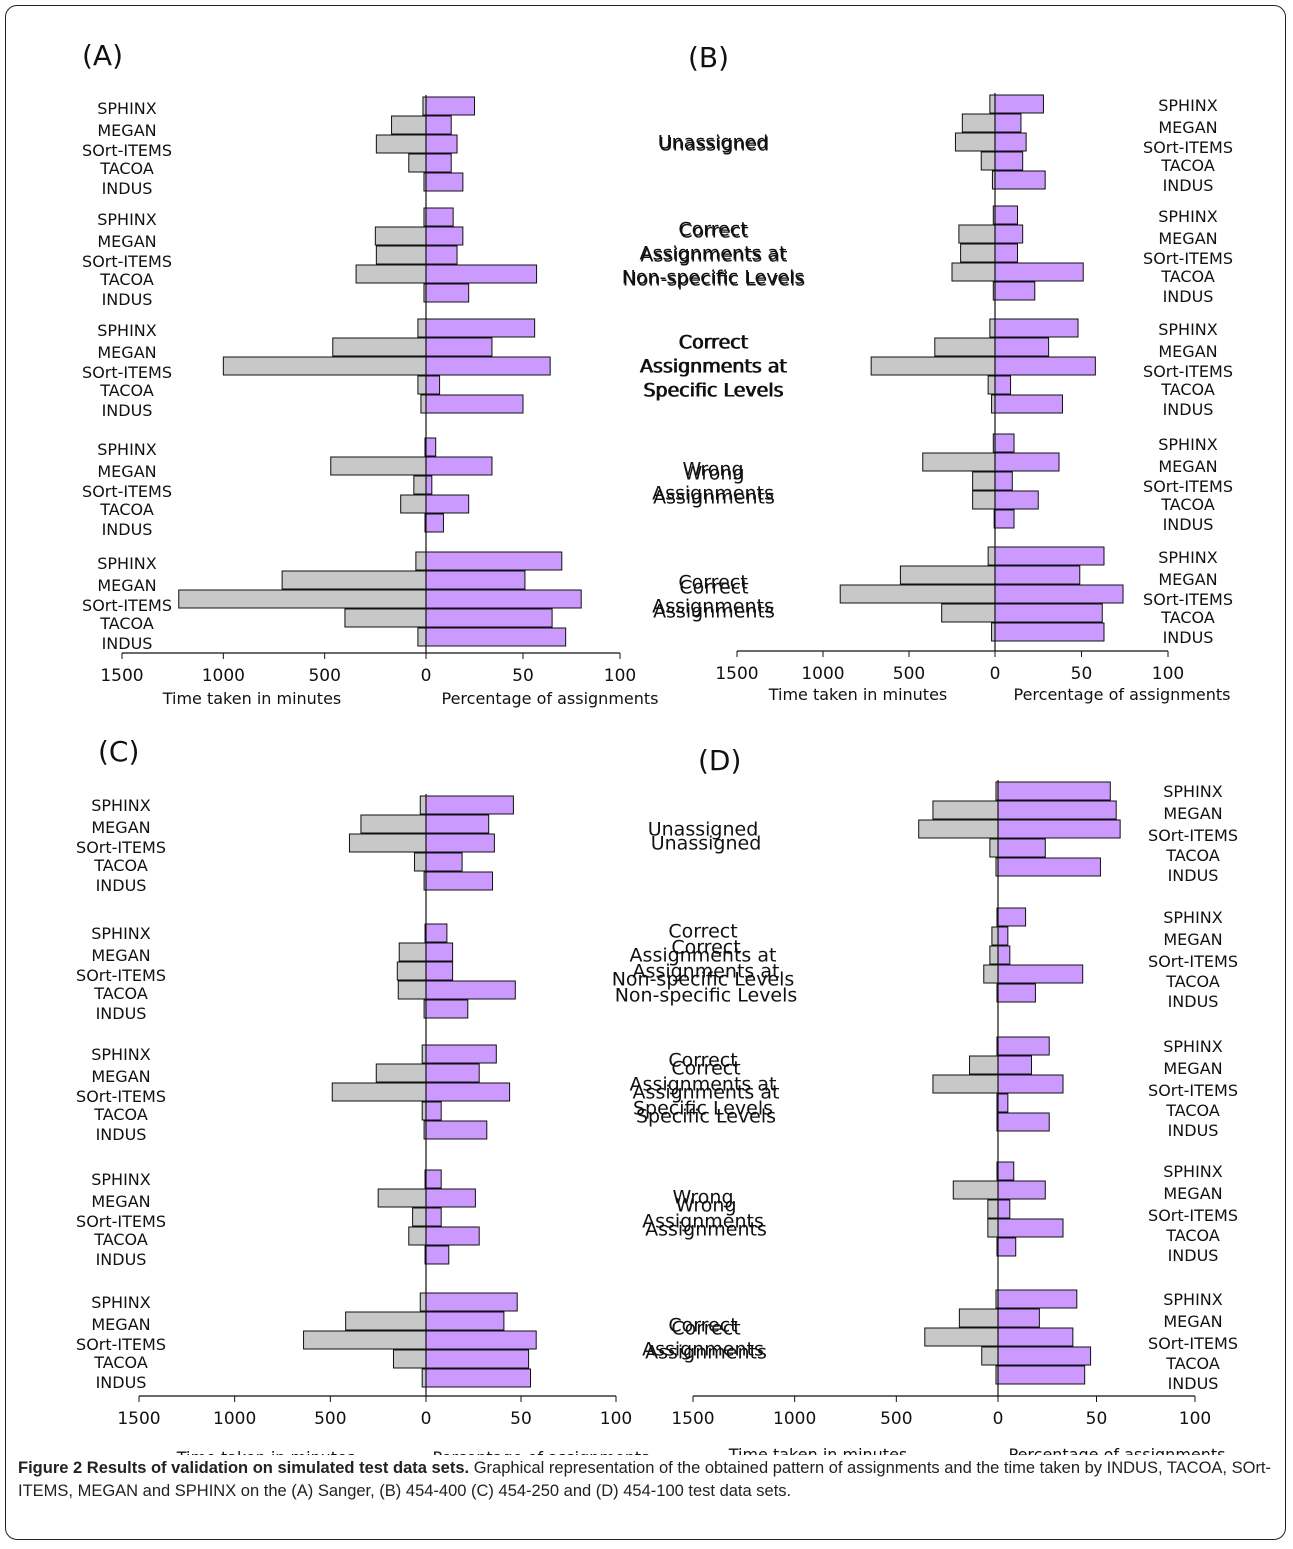 The height and width of the screenshot is (1549, 1293). Describe the element at coordinates (120, 827) in the screenshot. I see `panel-c-tool-label: MEGAN` at that location.